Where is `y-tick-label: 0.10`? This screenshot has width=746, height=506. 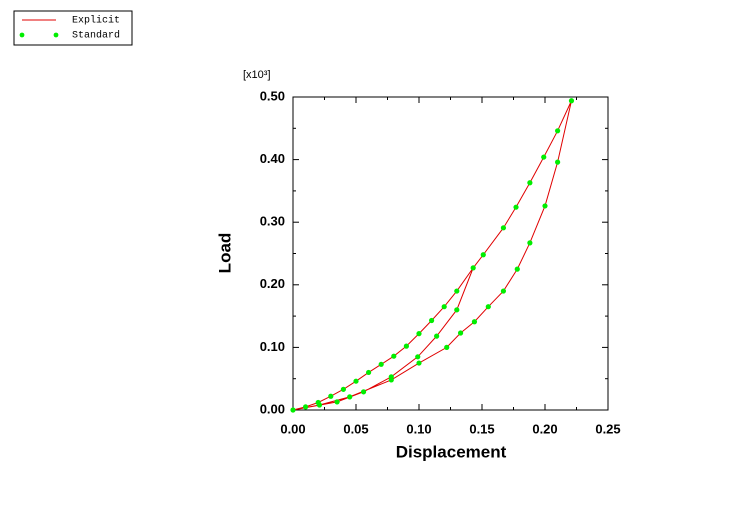
y-tick-label: 0.10 is located at coordinates (272, 346).